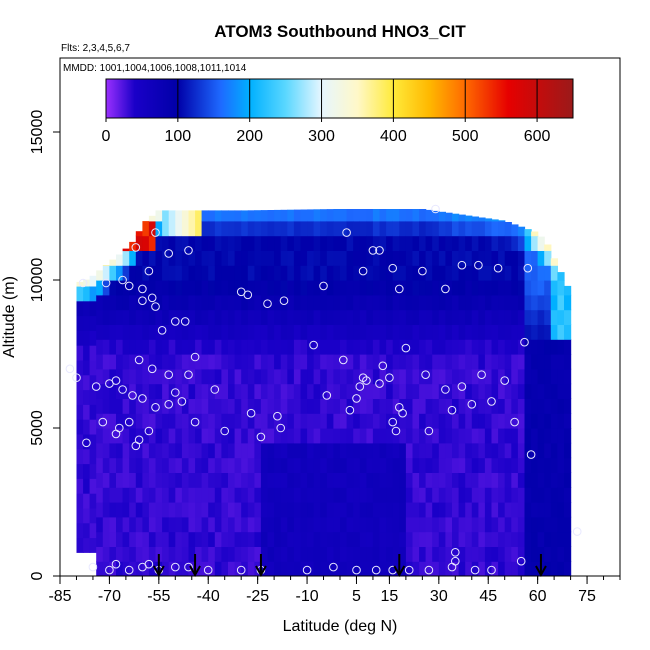 The width and height of the screenshot is (650, 650). What do you see at coordinates (37, 575) in the screenshot?
I see `y-tick-label: 0` at bounding box center [37, 575].